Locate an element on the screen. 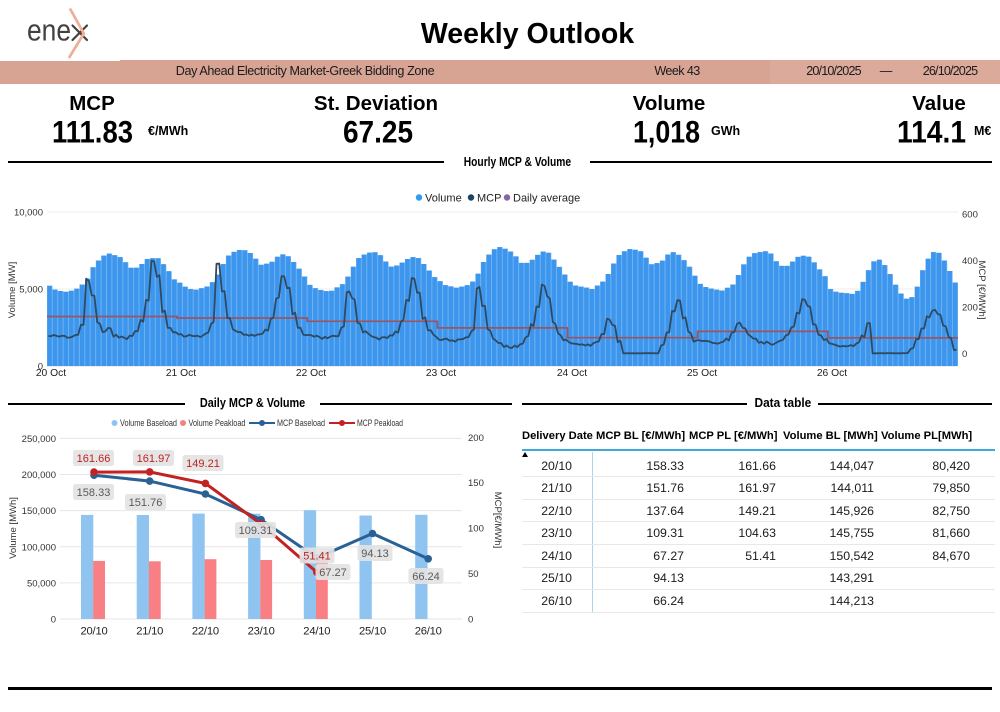 This screenshot has height=712, width=1000. svg-text: 150,000 is located at coordinates (39, 511).